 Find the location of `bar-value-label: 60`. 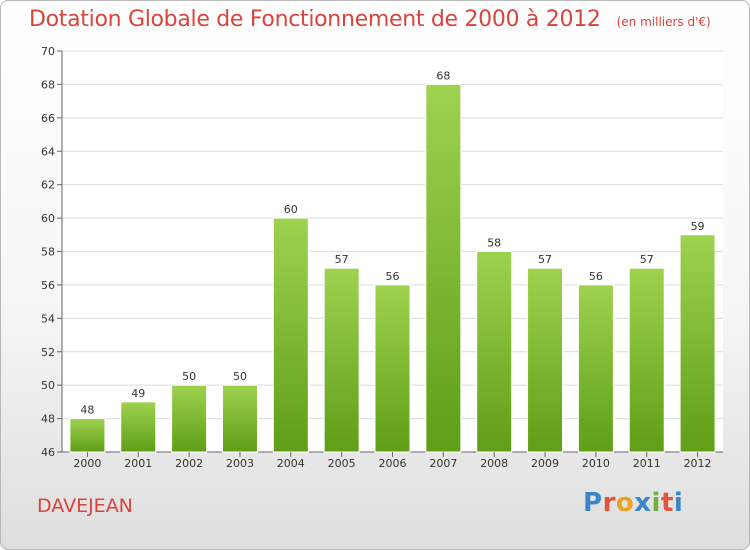

bar-value-label: 60 is located at coordinates (291, 209).